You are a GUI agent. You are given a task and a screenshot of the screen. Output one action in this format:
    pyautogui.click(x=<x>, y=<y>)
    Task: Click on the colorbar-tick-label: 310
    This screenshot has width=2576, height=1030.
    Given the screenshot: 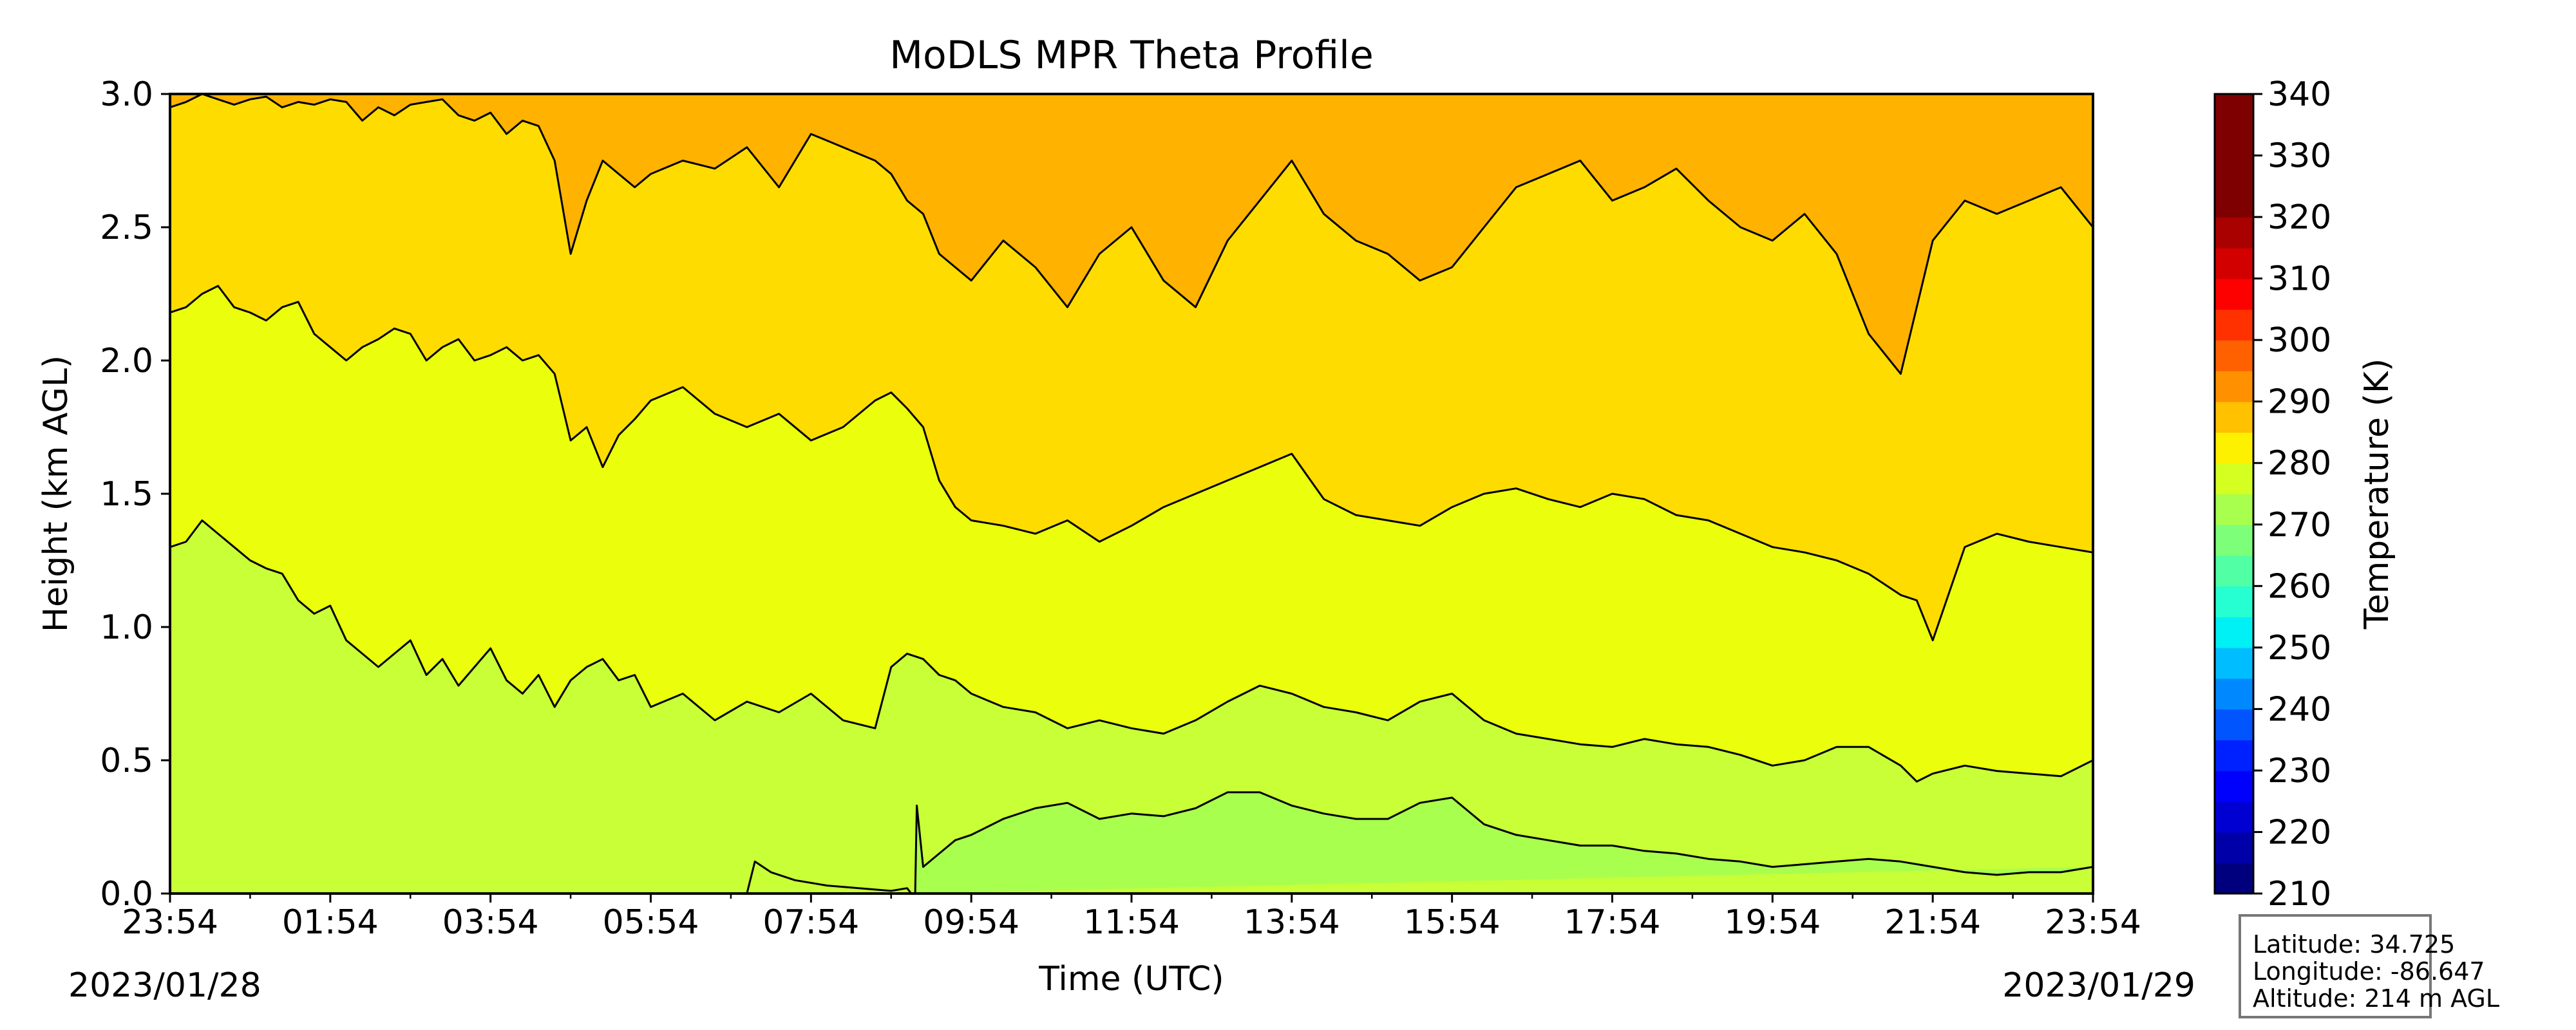 What is the action you would take?
    pyautogui.click(x=2299, y=279)
    